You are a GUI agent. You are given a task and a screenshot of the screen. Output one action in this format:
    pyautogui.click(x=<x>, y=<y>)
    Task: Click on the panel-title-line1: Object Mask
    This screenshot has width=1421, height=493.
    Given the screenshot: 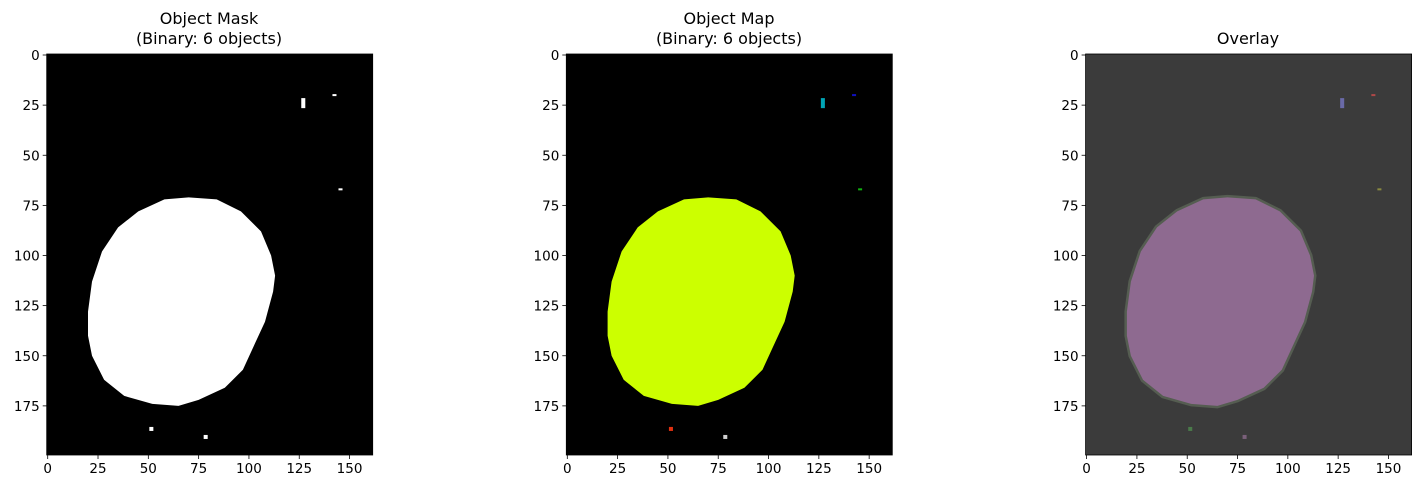 What is the action you would take?
    pyautogui.click(x=209, y=18)
    